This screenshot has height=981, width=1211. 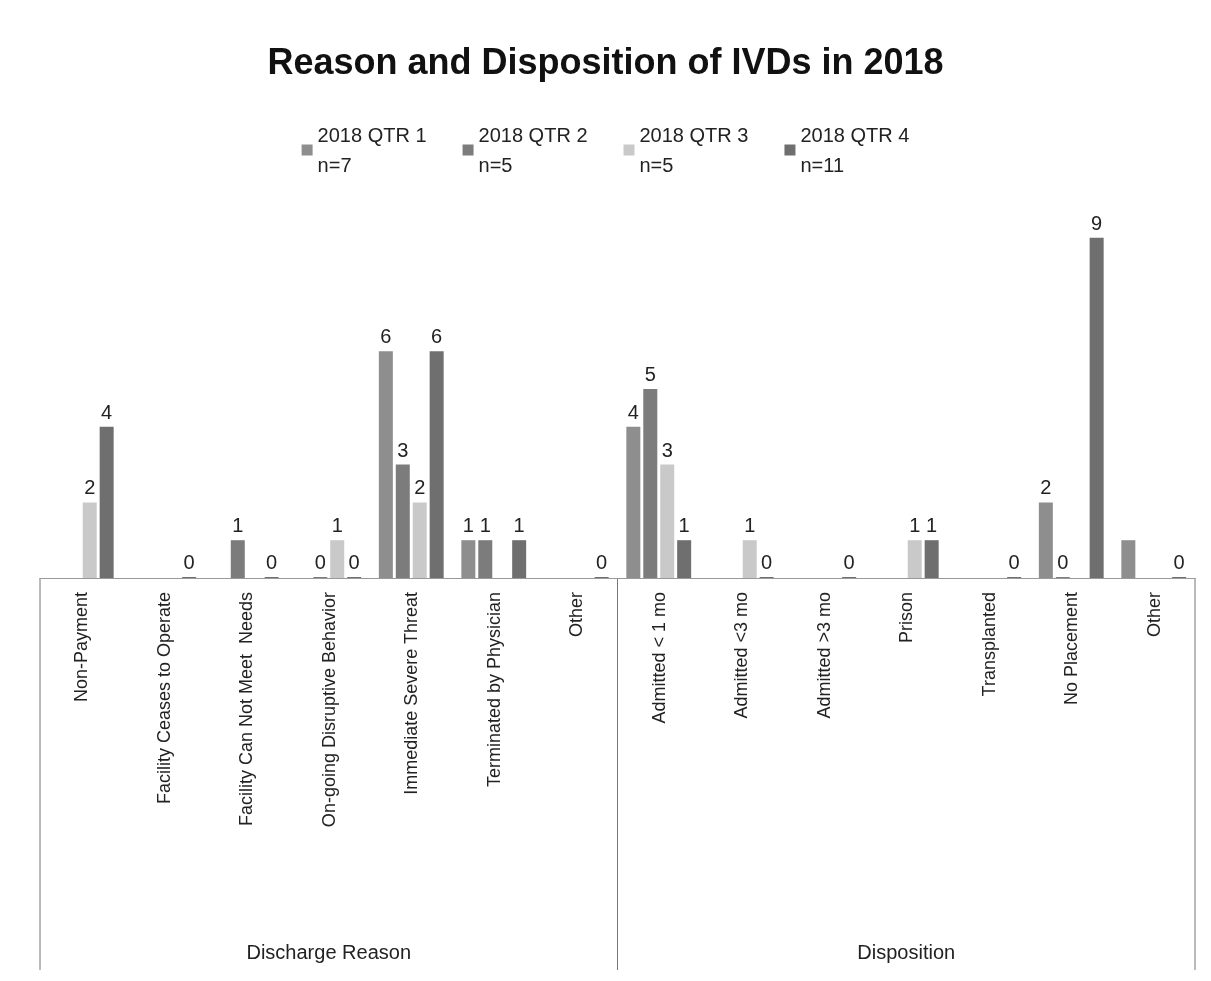 What do you see at coordinates (493, 690) in the screenshot?
I see `x-tick-label: Terminated by Physician` at bounding box center [493, 690].